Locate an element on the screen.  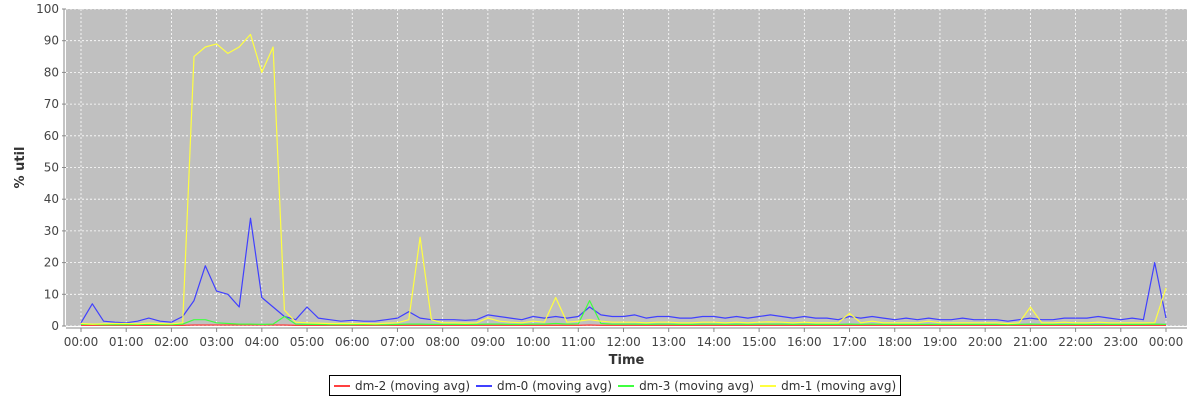
y-tick-label: 0 is located at coordinates (55, 326).